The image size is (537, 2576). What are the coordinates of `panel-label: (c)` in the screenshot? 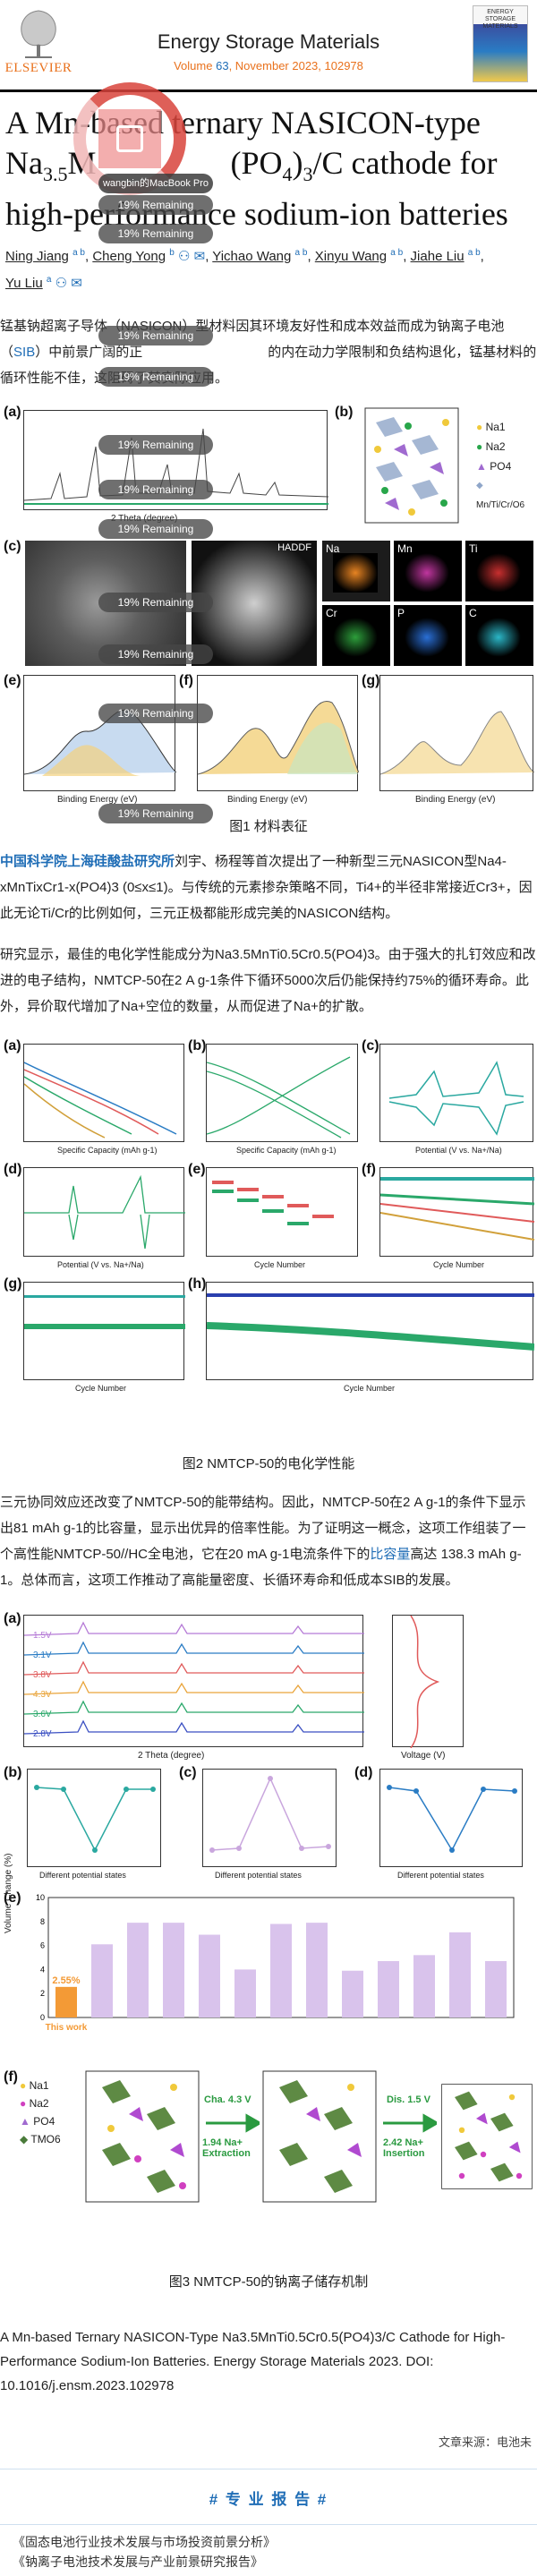 It's located at (188, 1772).